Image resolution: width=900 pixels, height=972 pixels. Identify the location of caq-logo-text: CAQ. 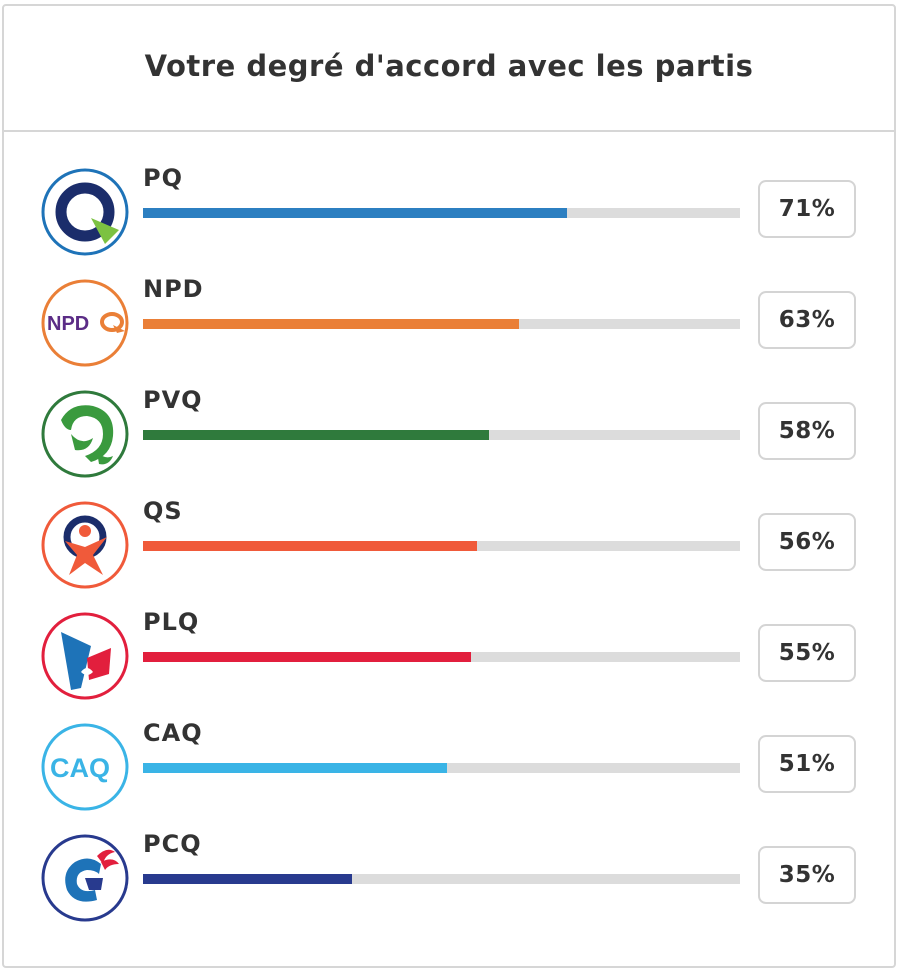
(80, 768).